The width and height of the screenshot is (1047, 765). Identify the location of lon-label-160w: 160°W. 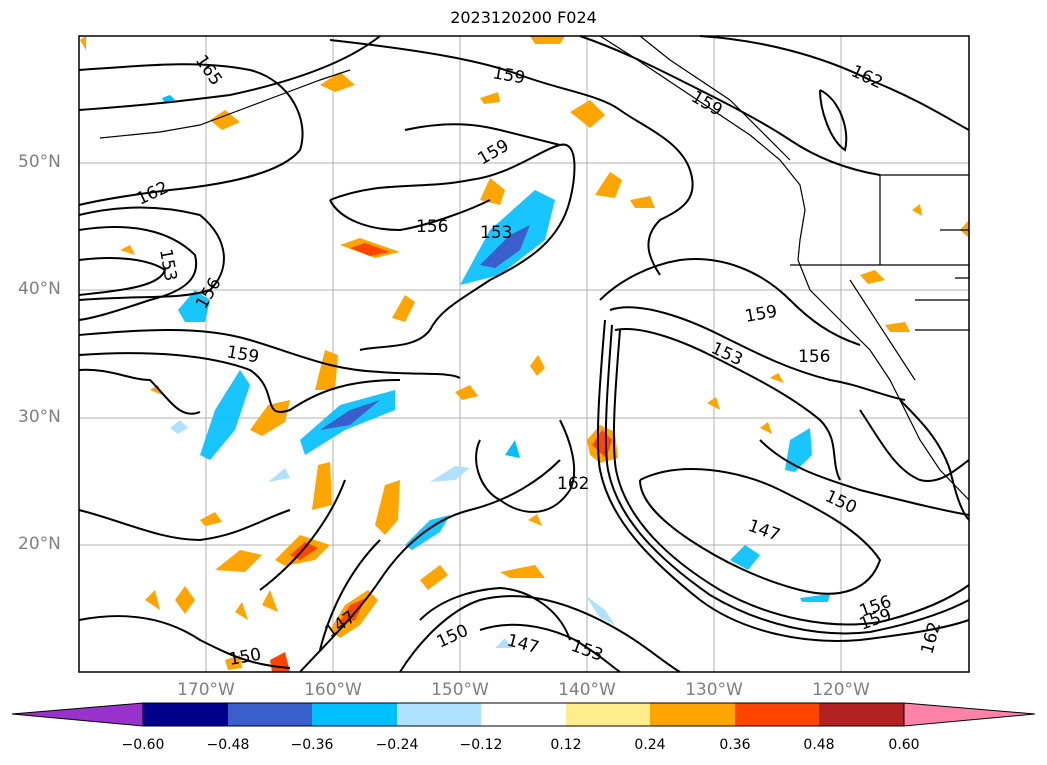
(333, 690).